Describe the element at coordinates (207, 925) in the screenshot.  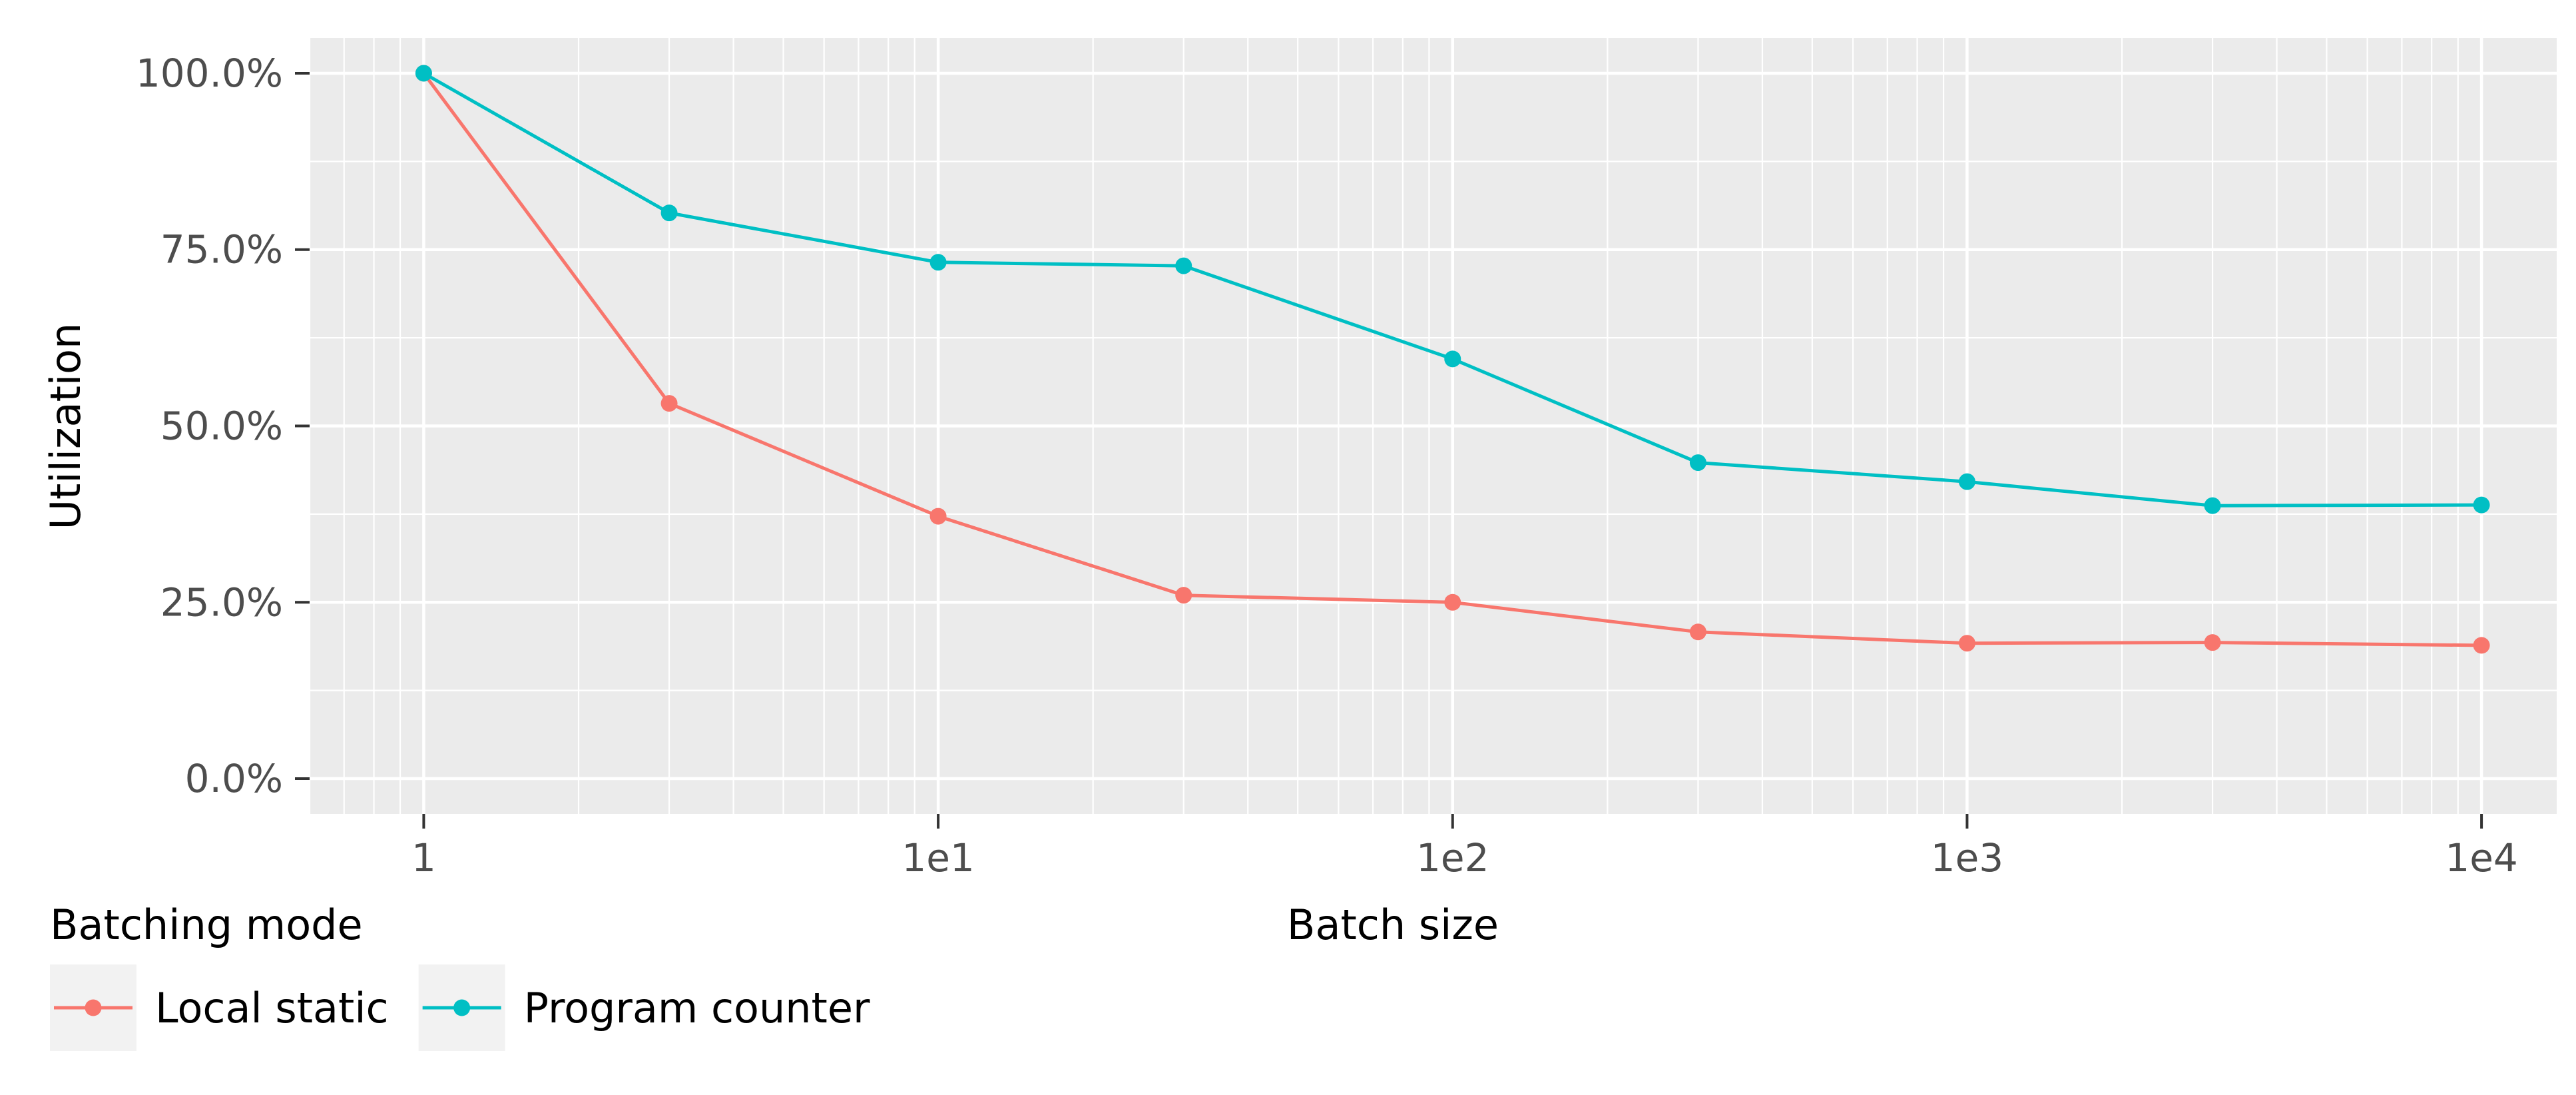
I see `legend-title: Batching mode` at that location.